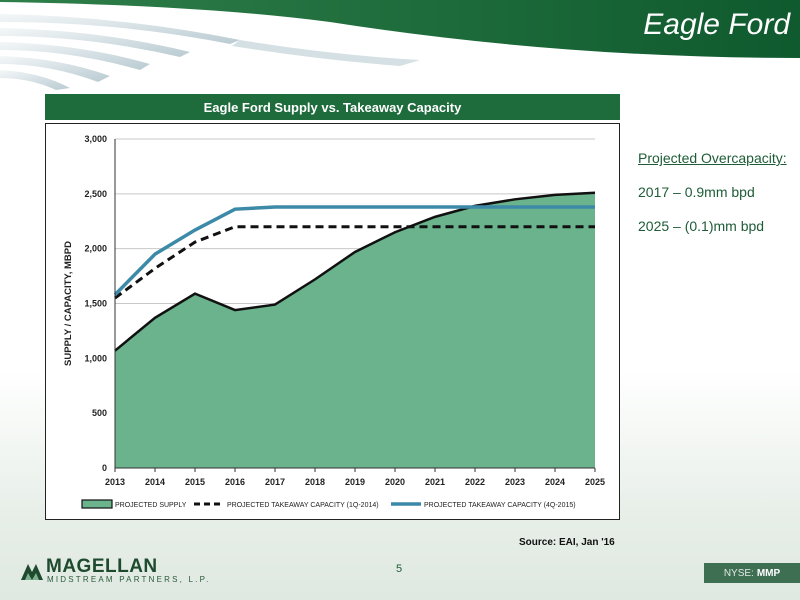  Describe the element at coordinates (555, 482) in the screenshot. I see `x-tick-label: 2024` at that location.